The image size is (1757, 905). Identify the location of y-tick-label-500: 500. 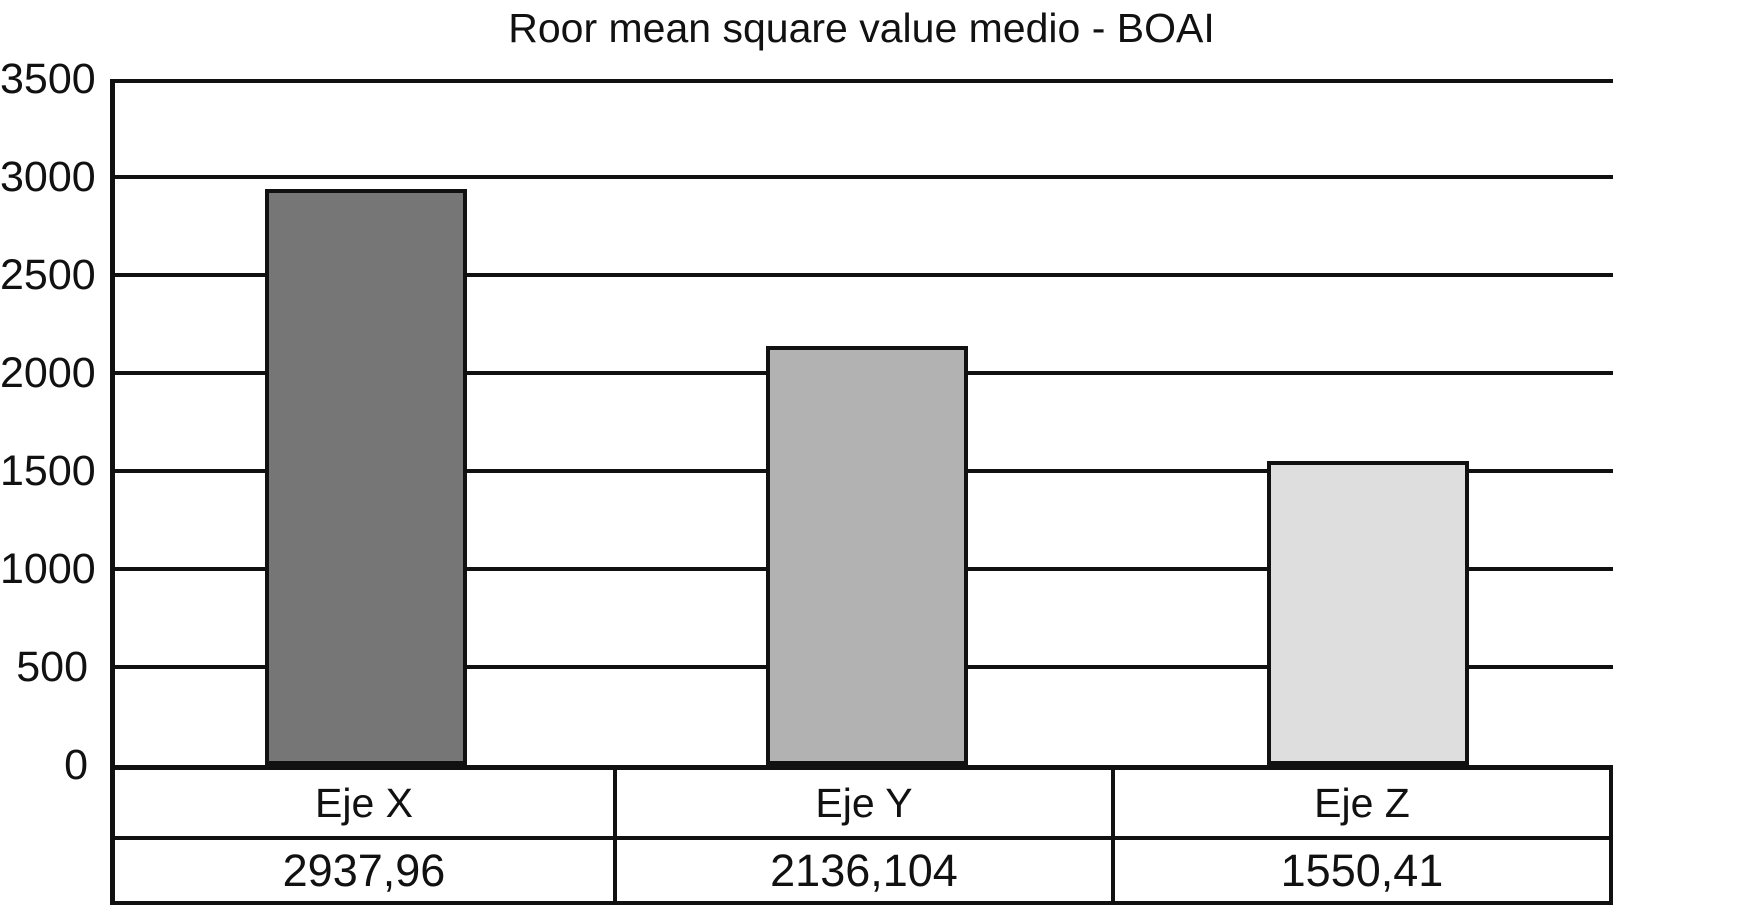
(52, 667).